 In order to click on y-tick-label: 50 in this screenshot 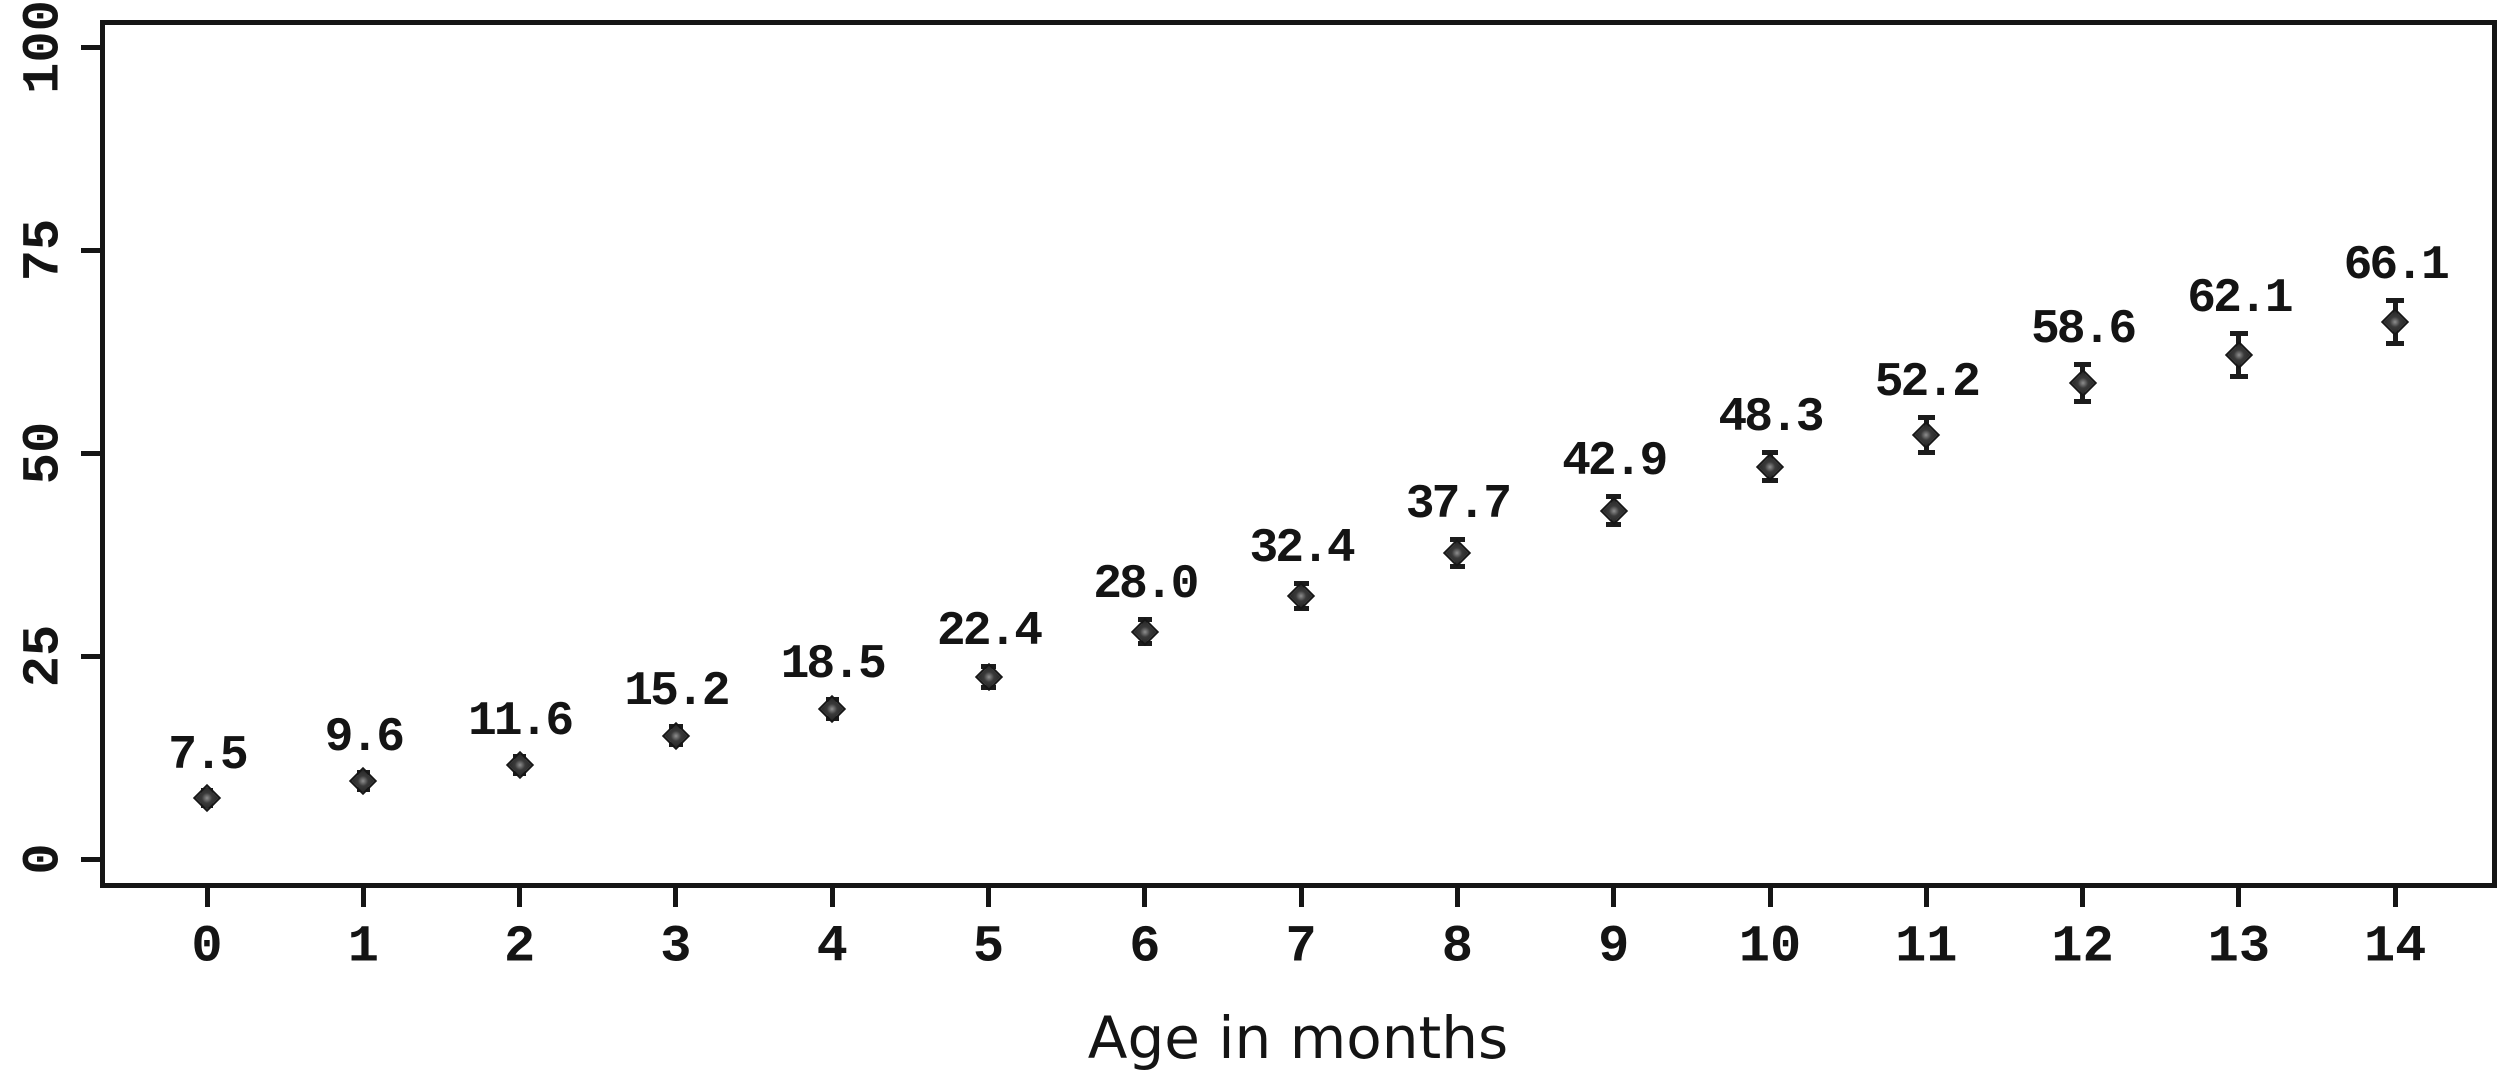, I will do `click(44, 453)`.